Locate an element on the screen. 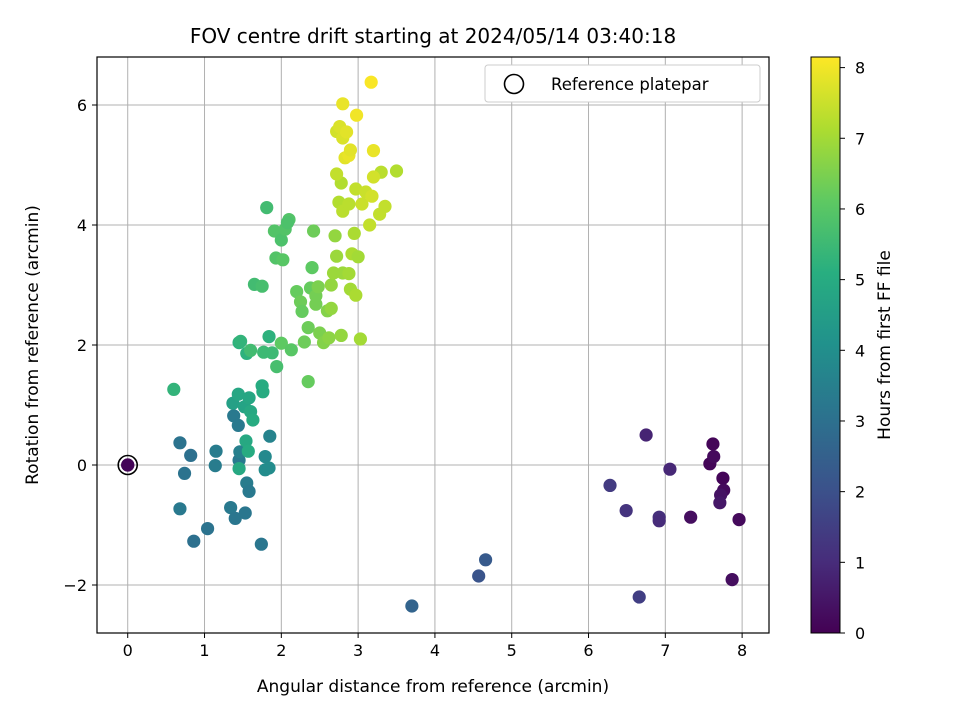 The height and width of the screenshot is (720, 960). colorbar: 0 1 2 3 4 5 6 7 8 Hours from first FF file is located at coordinates (852, 349).